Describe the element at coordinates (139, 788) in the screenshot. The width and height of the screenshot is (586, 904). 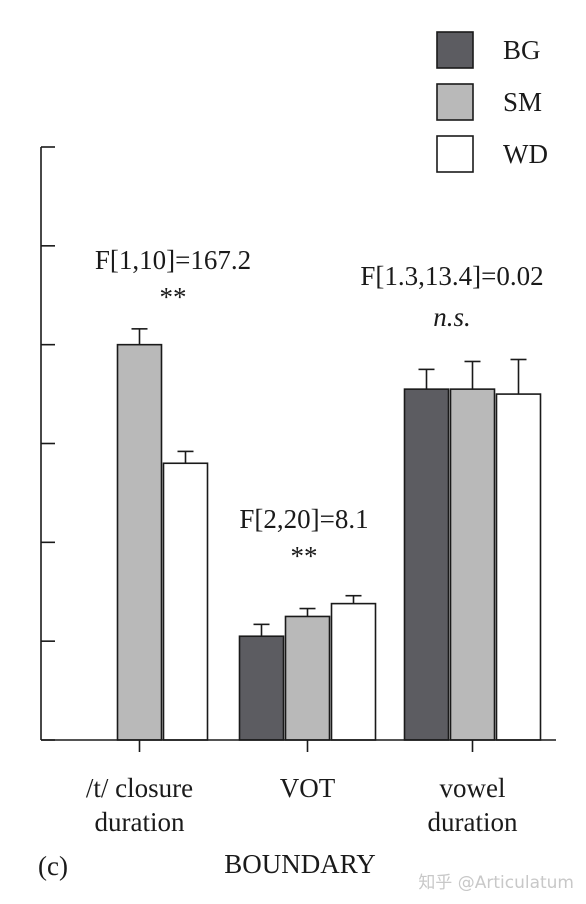
I see `x-tick-label-0-0: /t/ closure` at that location.